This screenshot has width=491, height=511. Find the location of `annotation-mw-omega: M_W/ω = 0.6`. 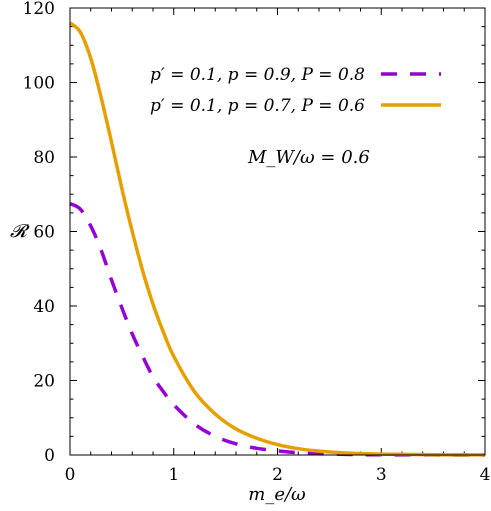

annotation-mw-omega: M_W/ω = 0.6 is located at coordinates (308, 157).